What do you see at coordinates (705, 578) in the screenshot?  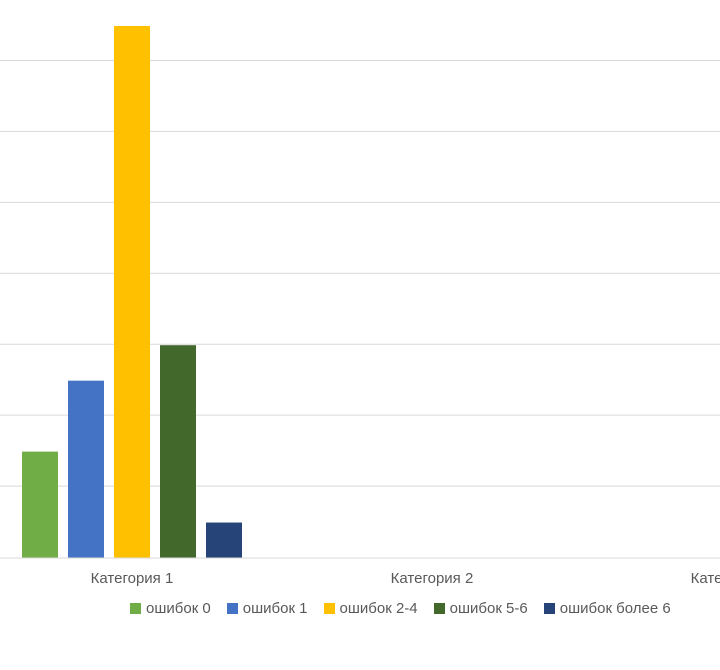 I see `x-tick-label: Категория 3` at bounding box center [705, 578].